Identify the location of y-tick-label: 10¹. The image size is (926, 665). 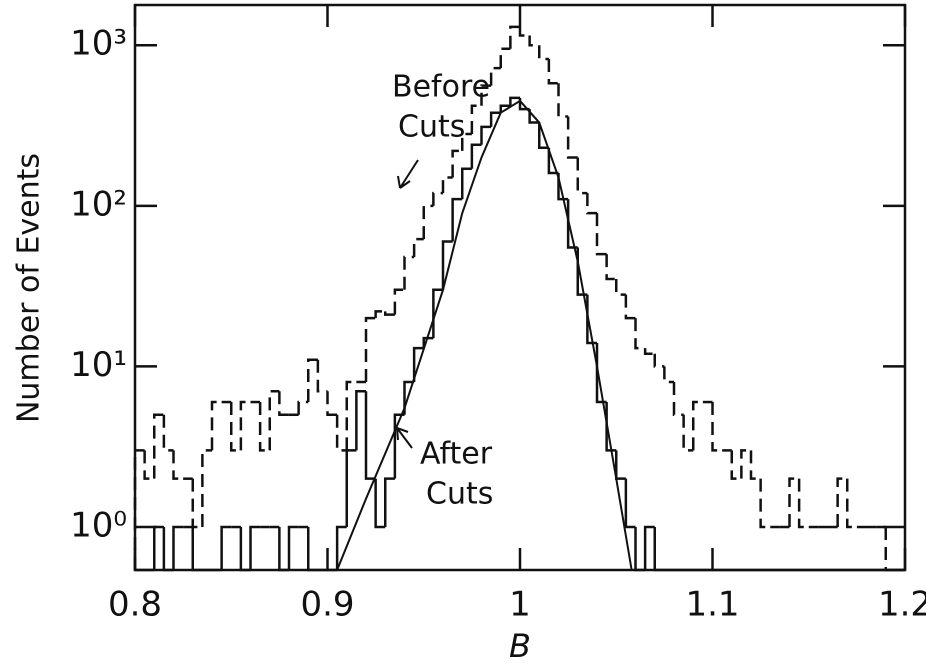
(98, 365).